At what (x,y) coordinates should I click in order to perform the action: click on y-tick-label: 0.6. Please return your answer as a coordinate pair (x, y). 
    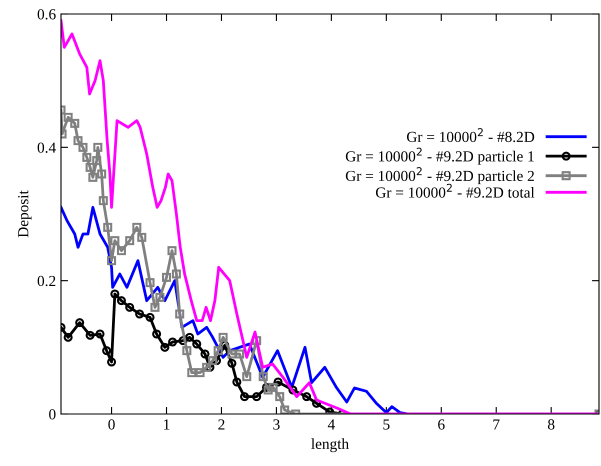
    Looking at the image, I should click on (47, 14).